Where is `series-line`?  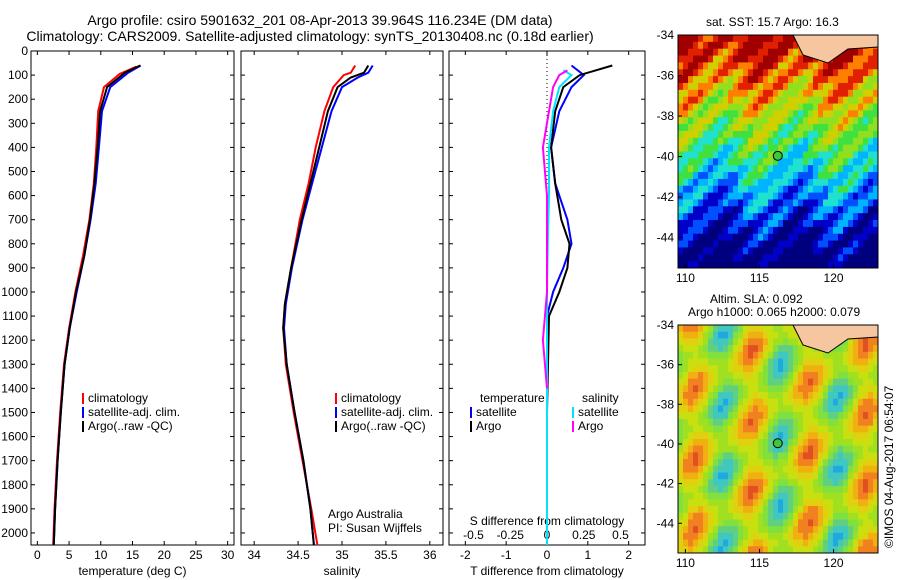 series-line is located at coordinates (94, 305).